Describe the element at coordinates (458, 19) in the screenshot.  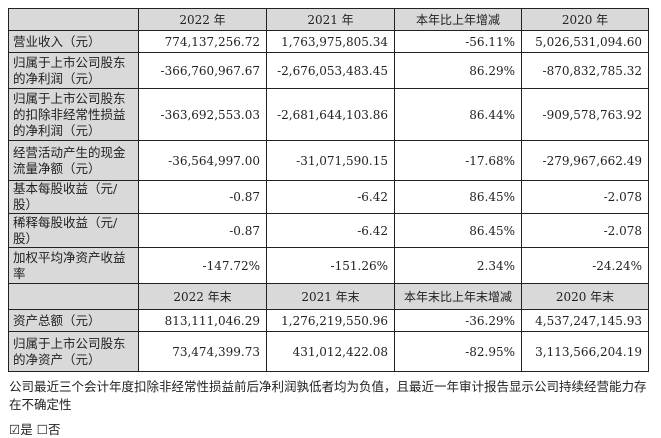
I see `column-header: 本年比上年增减` at that location.